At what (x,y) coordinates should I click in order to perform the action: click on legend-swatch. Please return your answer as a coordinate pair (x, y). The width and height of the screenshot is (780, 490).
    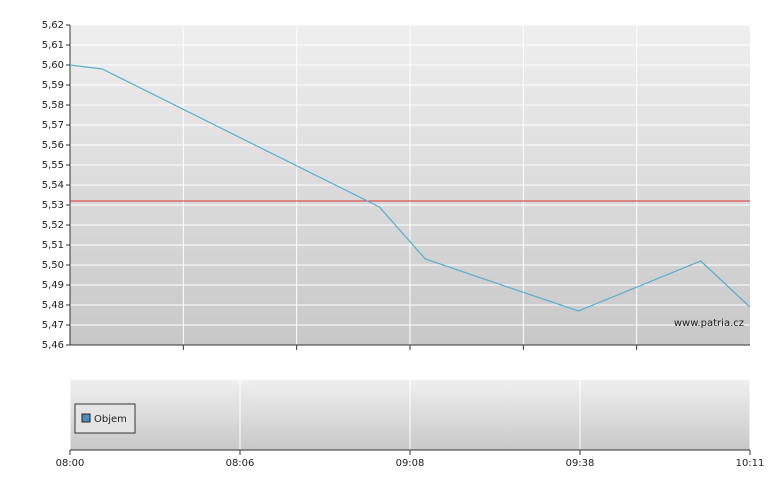
    Looking at the image, I should click on (86, 418).